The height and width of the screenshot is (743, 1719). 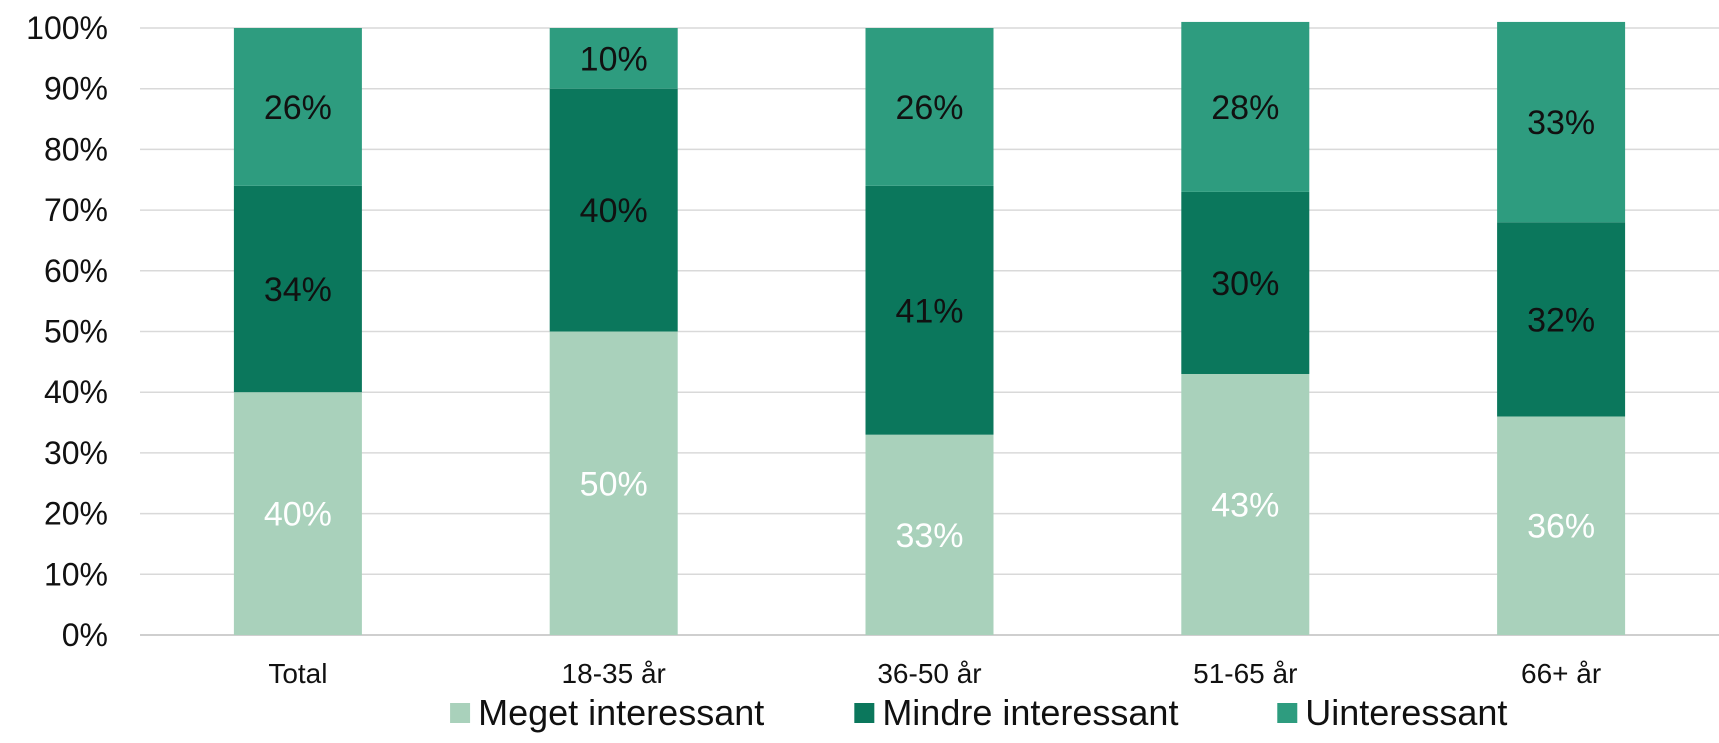 I want to click on y-tick-label: 50%, so click(x=76, y=332).